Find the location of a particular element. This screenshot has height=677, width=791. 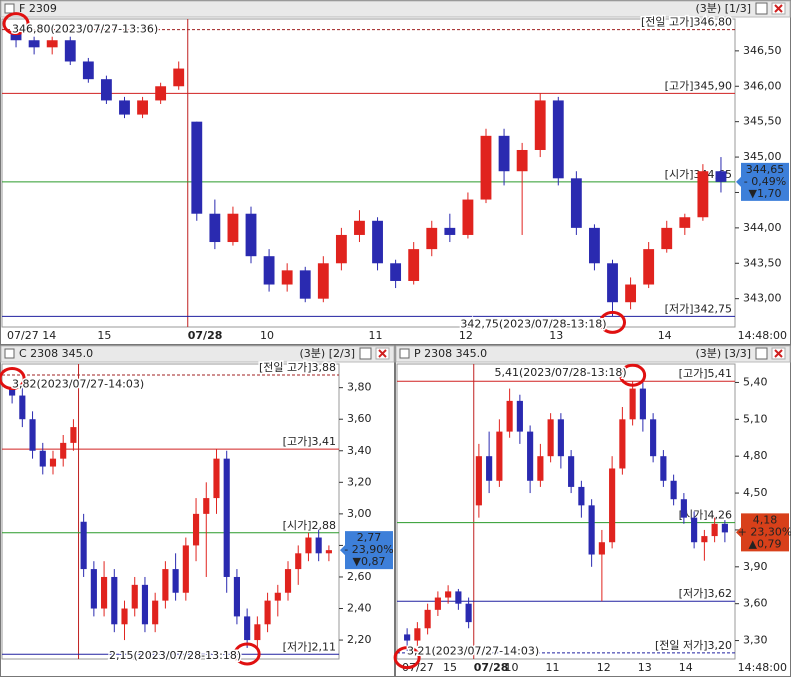

extreme-annotation: 346,80(2023/07/27-13:36) is located at coordinates (85, 29).